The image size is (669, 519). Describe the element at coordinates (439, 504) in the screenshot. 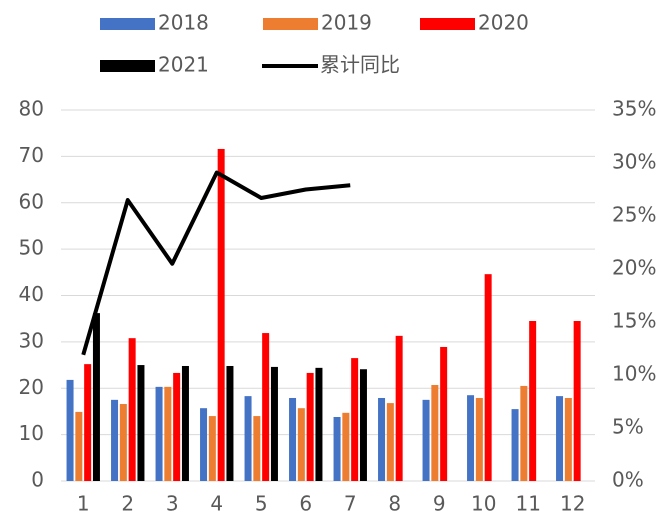

I see `x-tick-label: 9` at that location.